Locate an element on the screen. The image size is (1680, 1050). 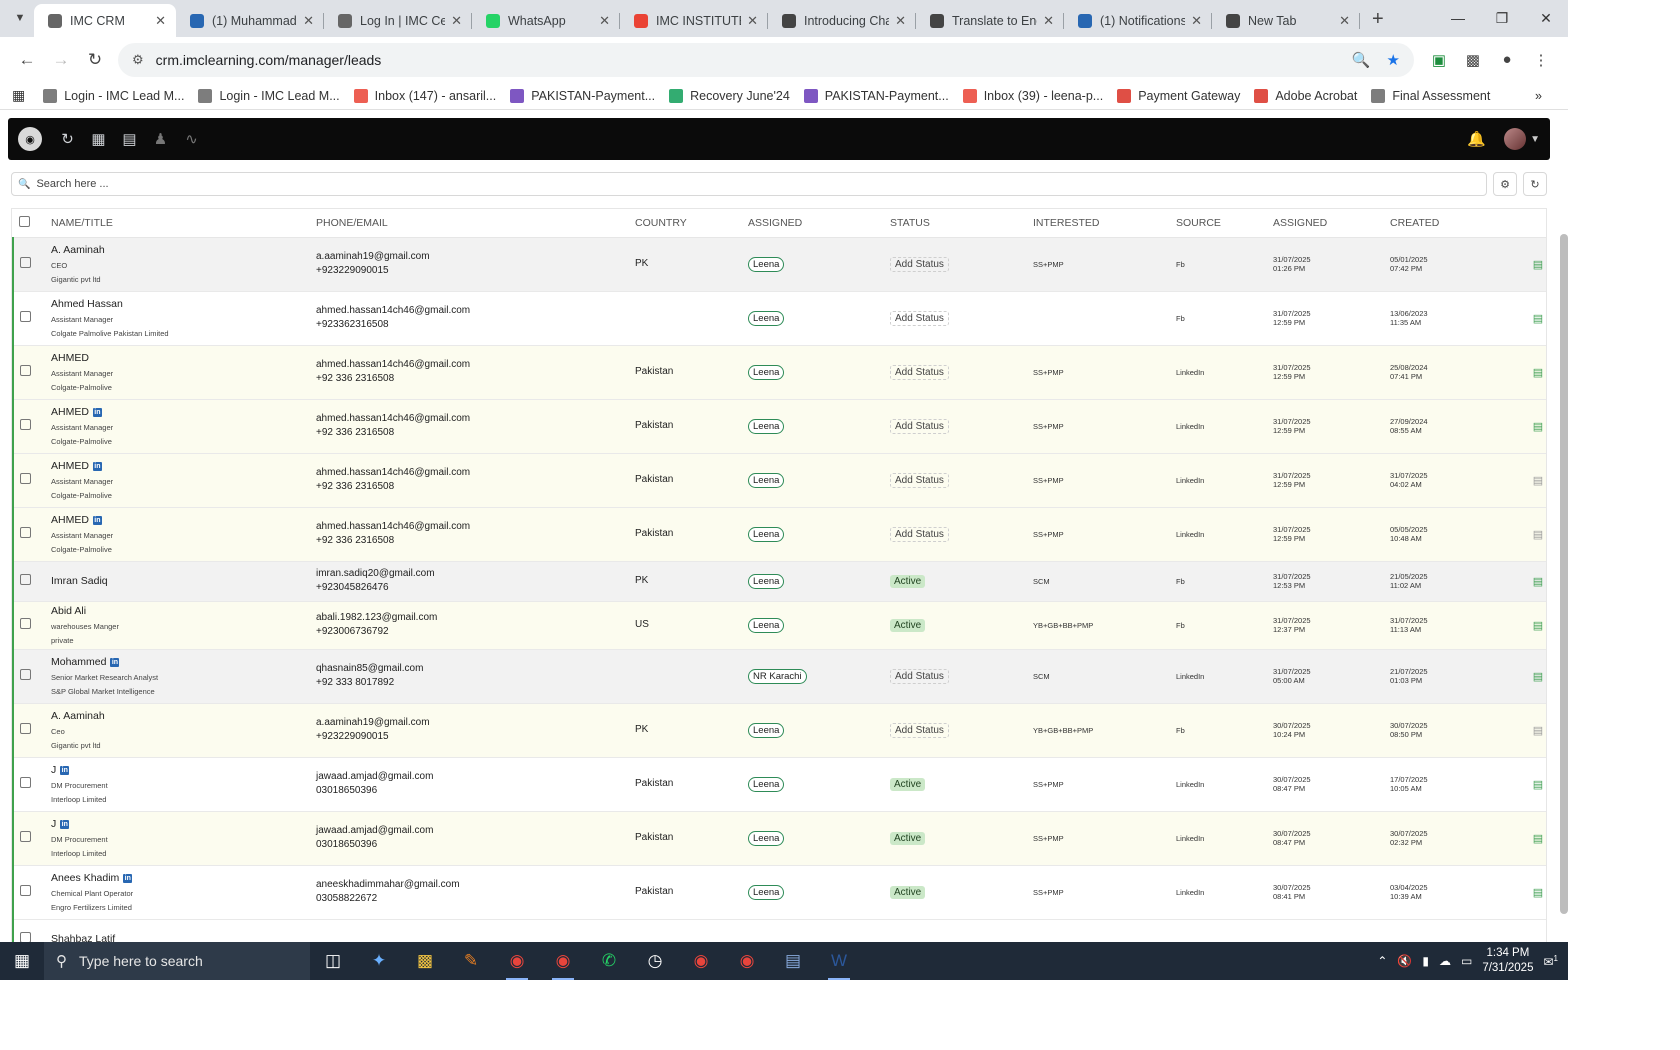
lead-name: Mohammed in is located at coordinates (183, 662).